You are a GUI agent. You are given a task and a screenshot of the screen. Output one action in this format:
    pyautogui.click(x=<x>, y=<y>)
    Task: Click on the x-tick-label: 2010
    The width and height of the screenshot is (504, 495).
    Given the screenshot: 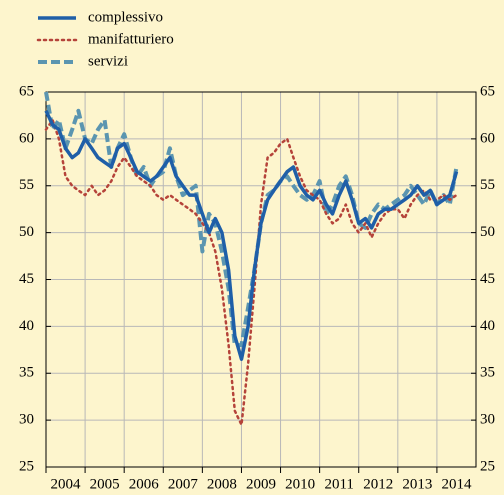 What is the action you would take?
    pyautogui.click(x=300, y=484)
    